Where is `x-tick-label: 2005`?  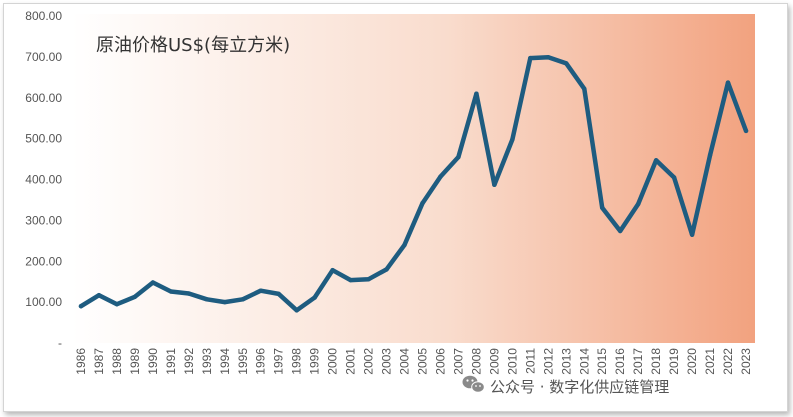 x-tick-label: 2005 is located at coordinates (422, 361).